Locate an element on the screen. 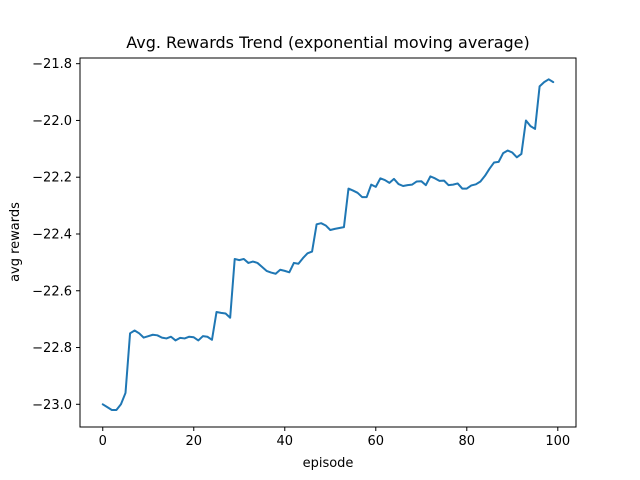 The image size is (640, 480). y-tick-label: −22.6 is located at coordinates (52, 291).